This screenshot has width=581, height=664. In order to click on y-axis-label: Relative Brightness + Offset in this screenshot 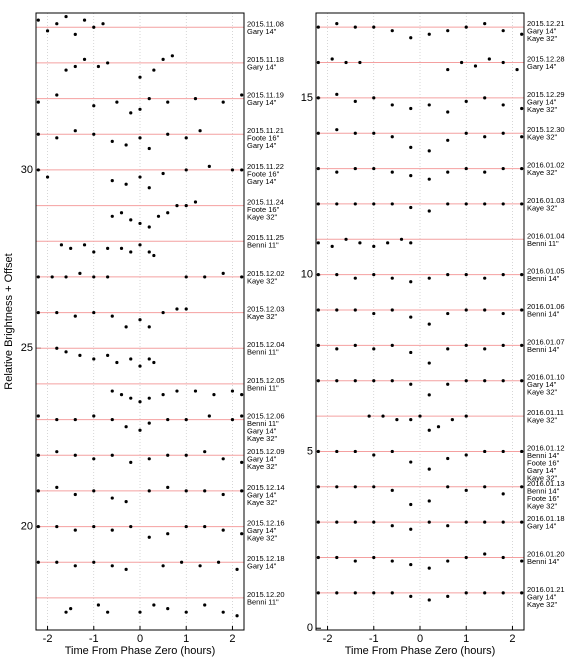, I will do `click(9, 321)`.